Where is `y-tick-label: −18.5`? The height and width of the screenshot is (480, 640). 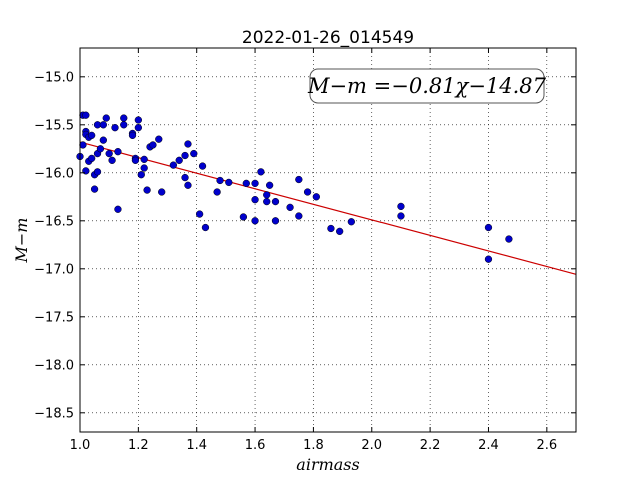 y-tick-label: −18.5 is located at coordinates (54, 413).